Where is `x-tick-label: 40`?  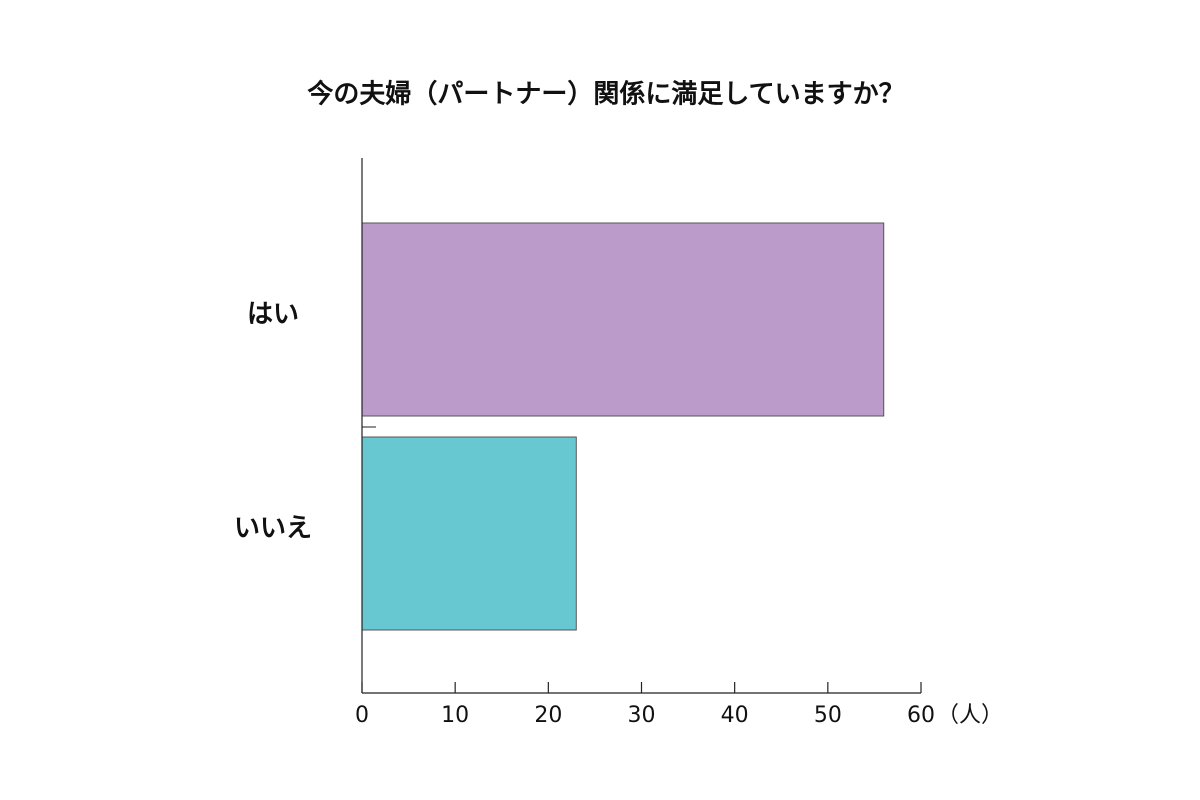
x-tick-label: 40 is located at coordinates (735, 715).